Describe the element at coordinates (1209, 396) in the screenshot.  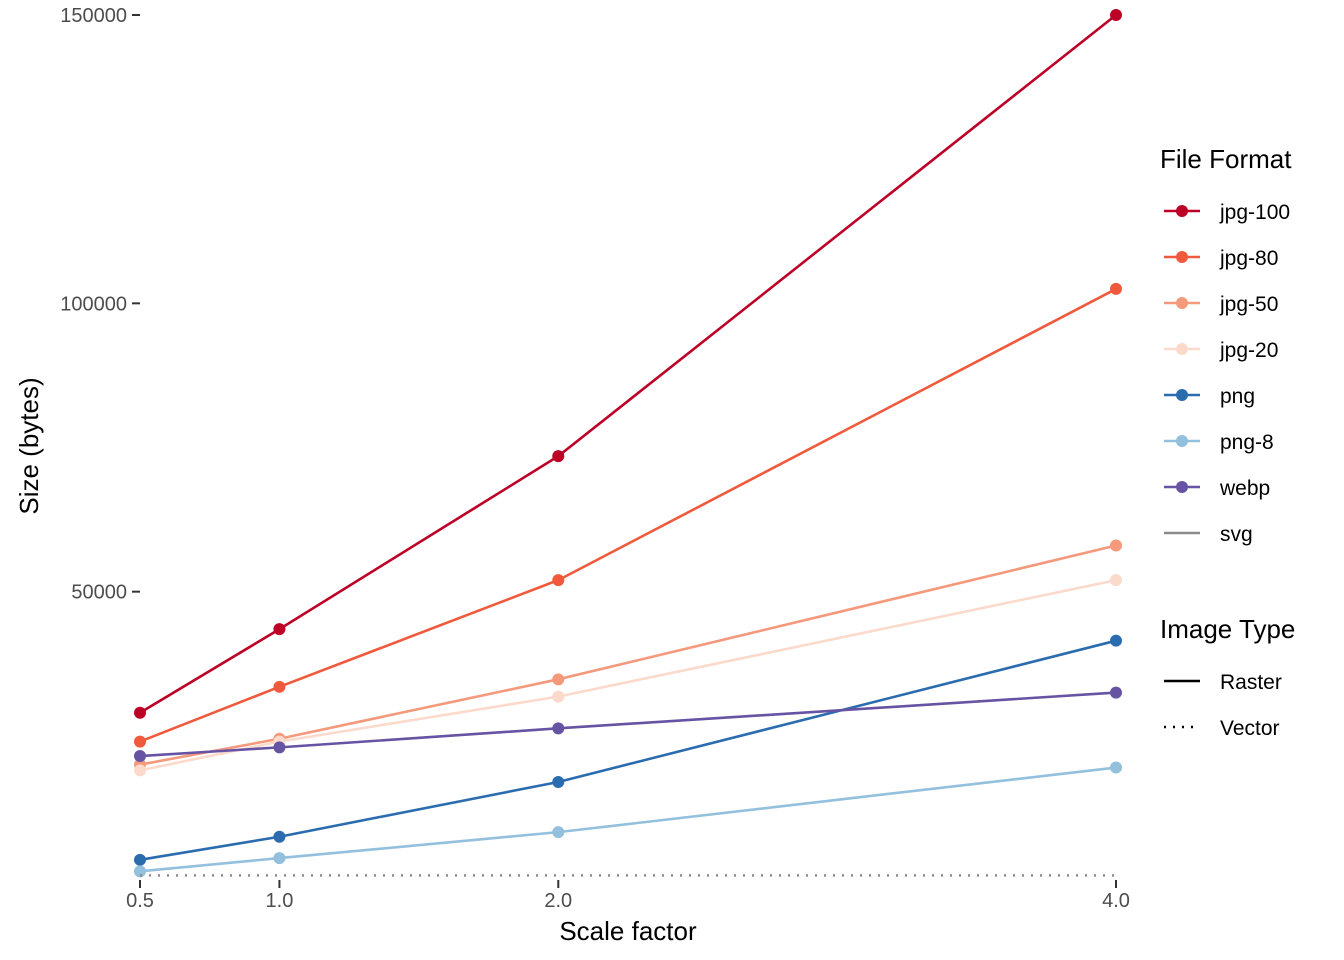
I see `legend-item-png: png` at that location.